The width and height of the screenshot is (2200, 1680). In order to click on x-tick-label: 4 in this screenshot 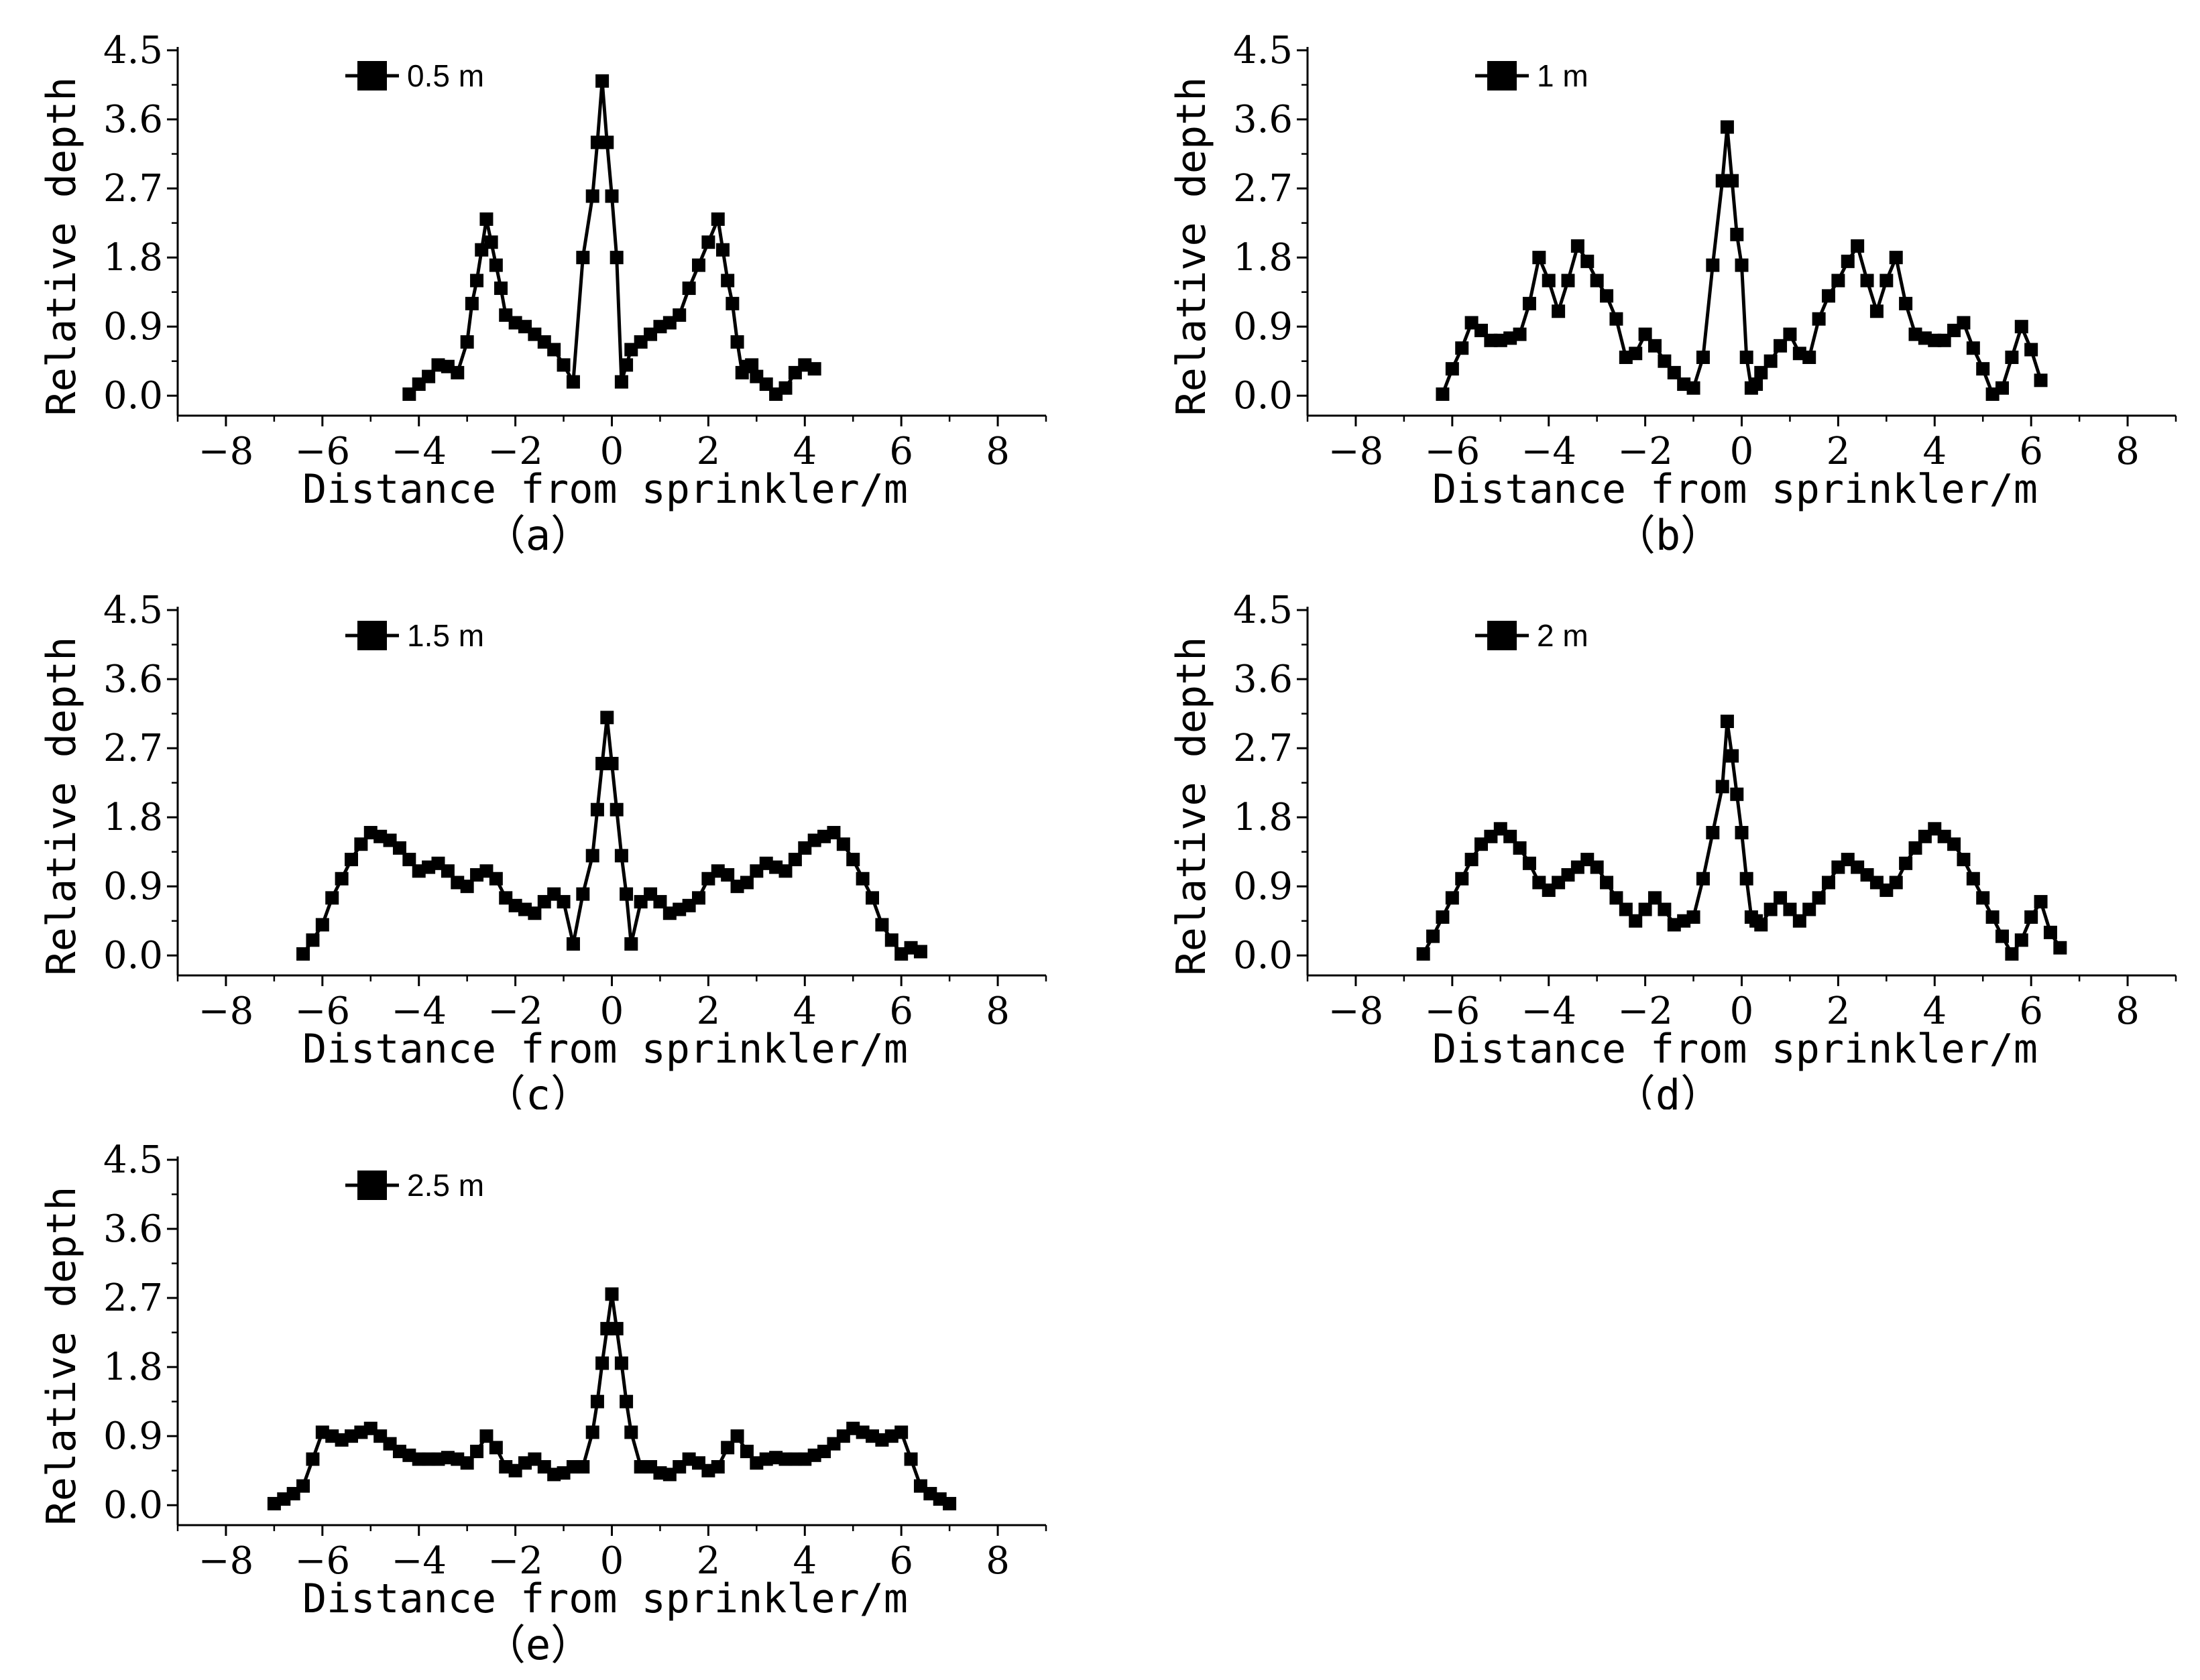, I will do `click(805, 1011)`.